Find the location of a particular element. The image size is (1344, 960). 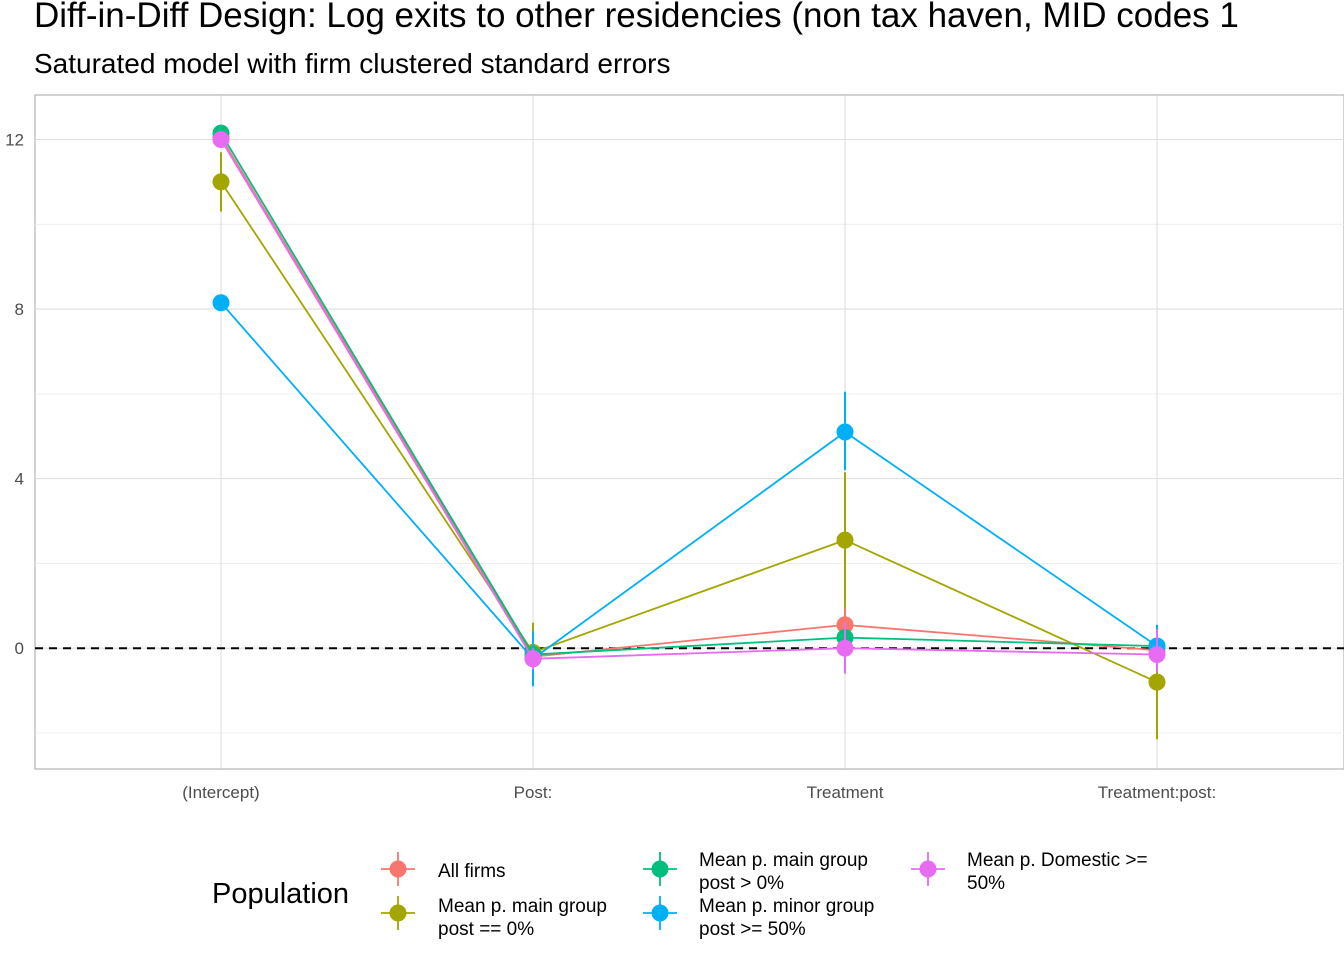

x-tick-label: Treatment:post: is located at coordinates (1157, 792).